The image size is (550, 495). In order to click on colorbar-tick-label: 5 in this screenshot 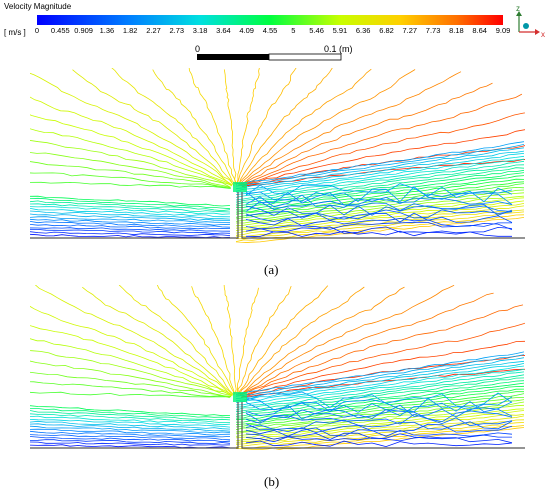, I will do `click(293, 30)`.